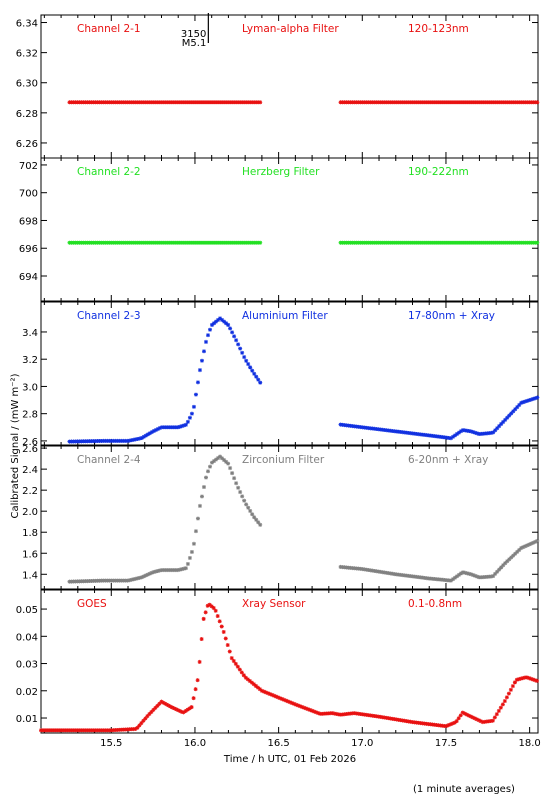 This screenshot has height=800, width=550. Describe the element at coordinates (30, 554) in the screenshot. I see `y-tick-label: 1.6` at that location.